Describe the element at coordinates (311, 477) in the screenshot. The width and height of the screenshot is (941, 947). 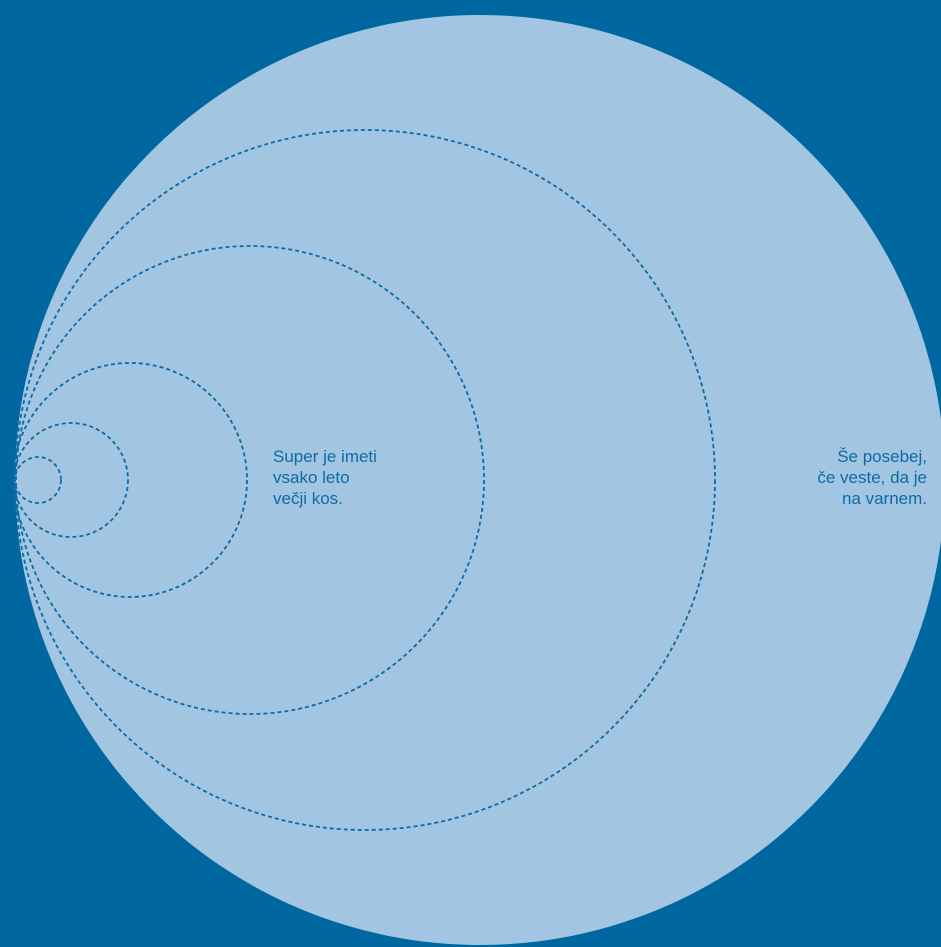
I see `inner-caption-line-2: vsako leto` at that location.